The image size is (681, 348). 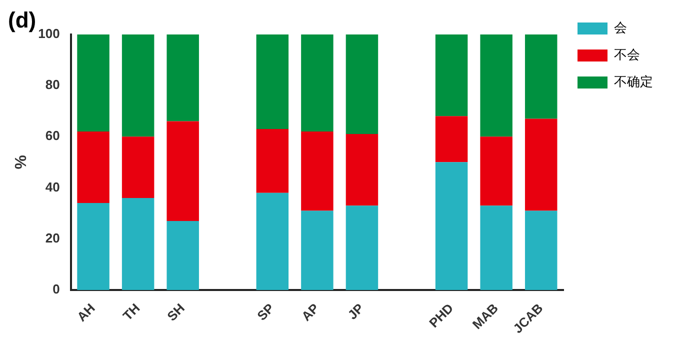 I want to click on x-tick-label: AH, so click(x=86, y=312).